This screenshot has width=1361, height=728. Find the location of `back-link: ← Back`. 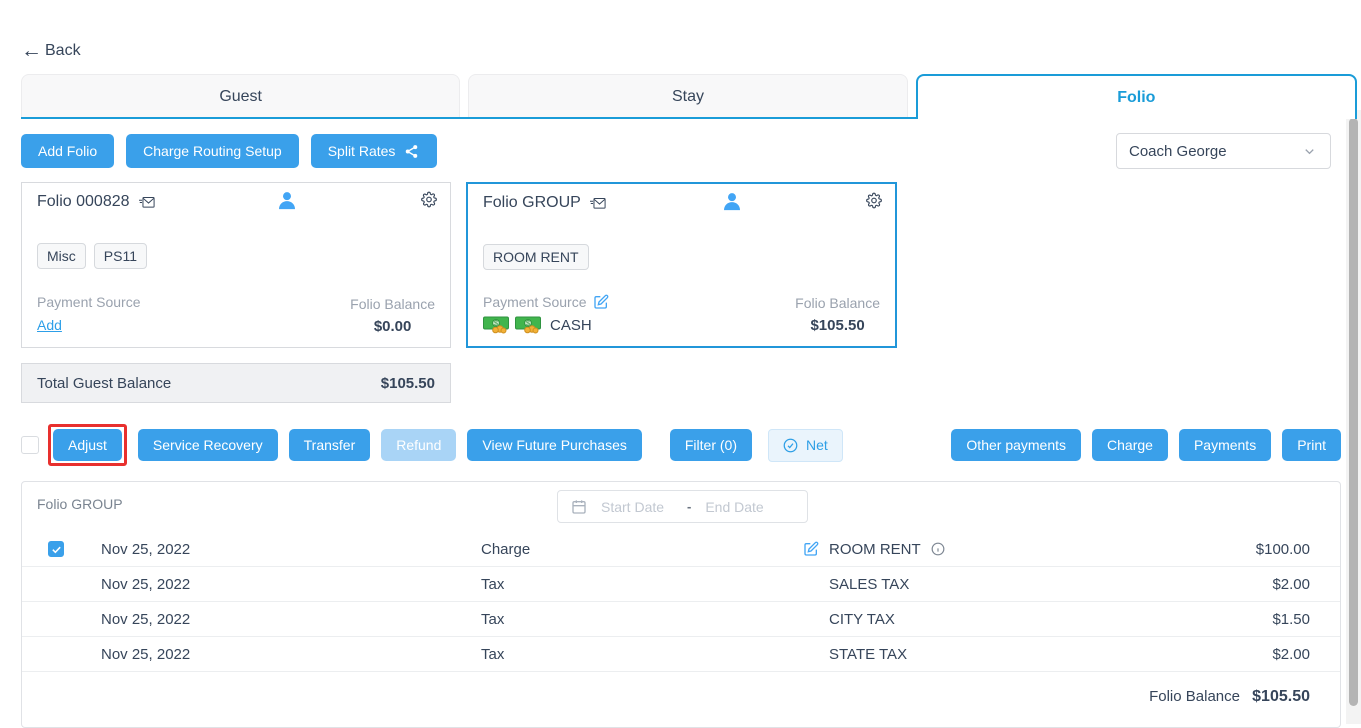

back-link: ← Back is located at coordinates (51, 50).